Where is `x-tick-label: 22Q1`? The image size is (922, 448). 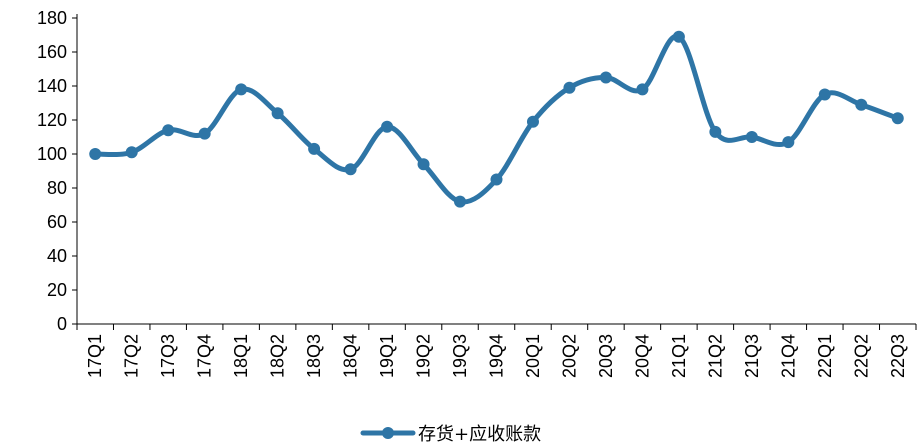 x-tick-label: 22Q1 is located at coordinates (825, 356).